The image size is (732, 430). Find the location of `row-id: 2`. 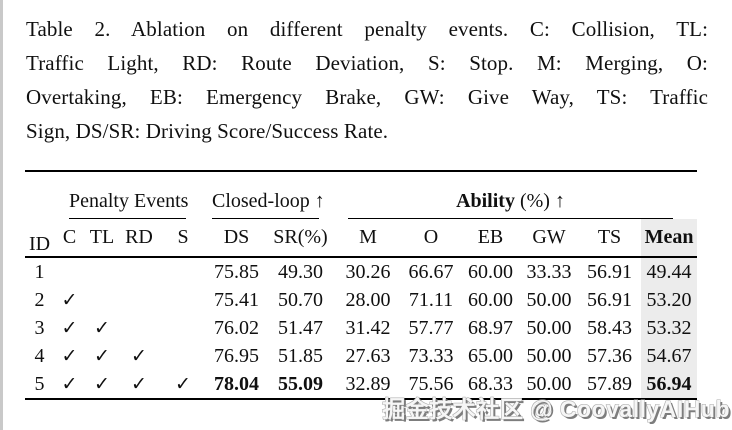

row-id: 2 is located at coordinates (39, 299).